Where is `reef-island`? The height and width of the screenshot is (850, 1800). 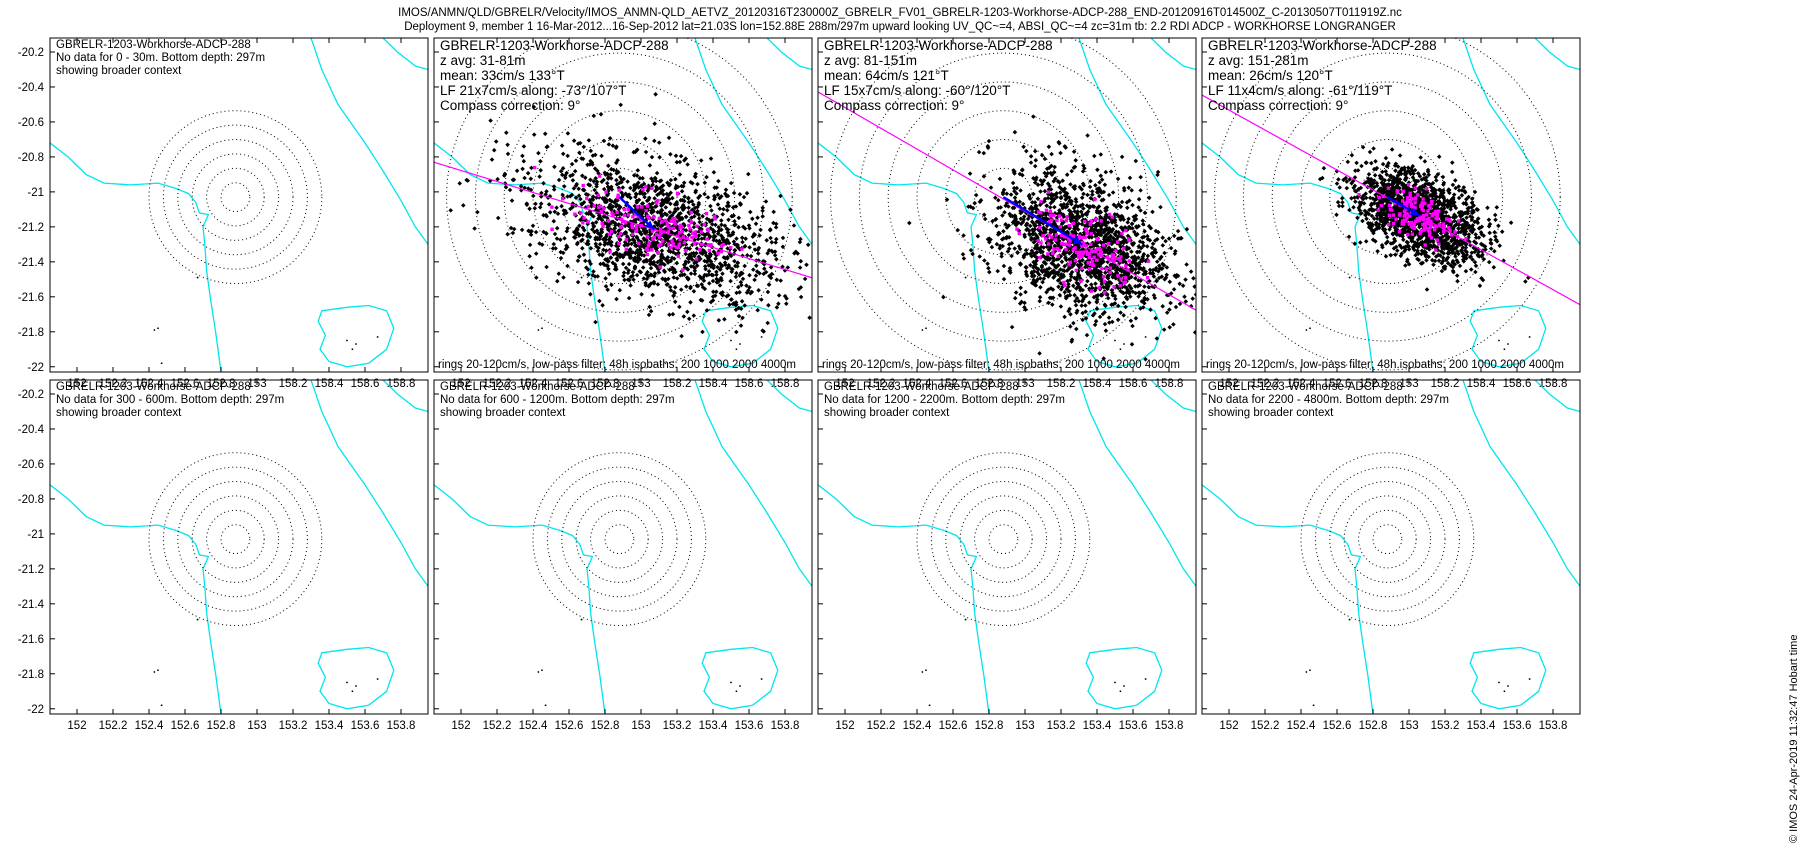
reef-island is located at coordinates (1508, 336).